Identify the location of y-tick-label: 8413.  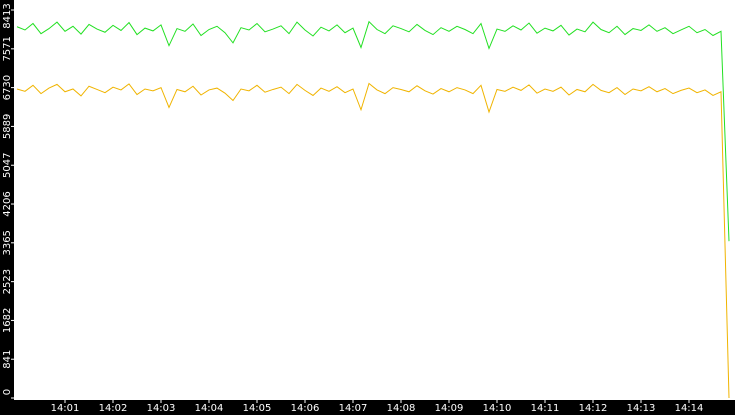
(7, 15).